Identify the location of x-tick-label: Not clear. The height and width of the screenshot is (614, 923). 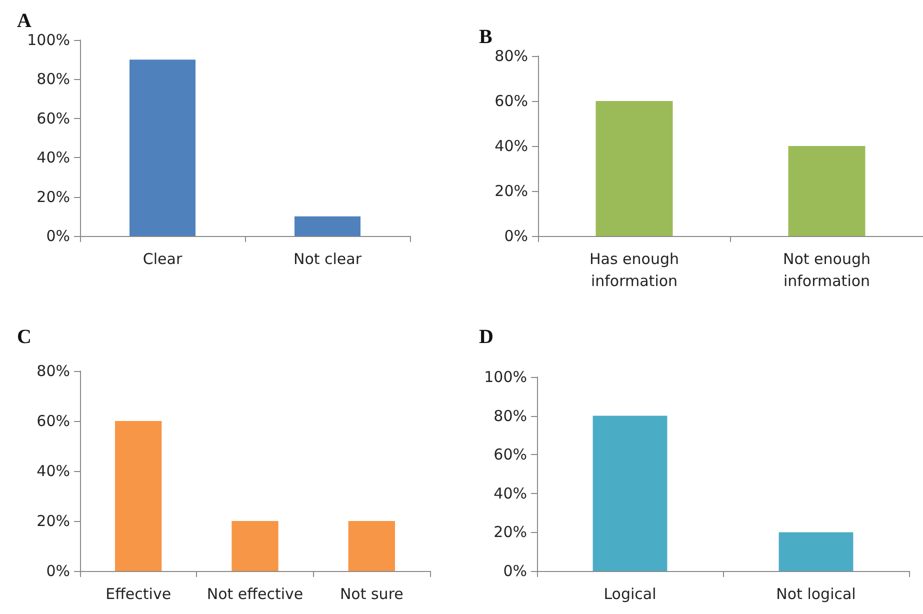
(327, 259).